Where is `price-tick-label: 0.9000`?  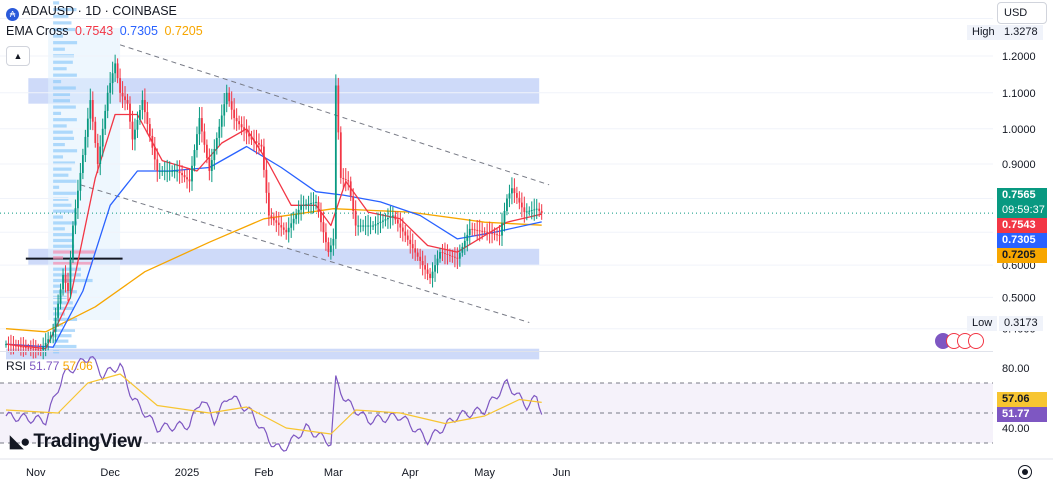 price-tick-label: 0.9000 is located at coordinates (1019, 165).